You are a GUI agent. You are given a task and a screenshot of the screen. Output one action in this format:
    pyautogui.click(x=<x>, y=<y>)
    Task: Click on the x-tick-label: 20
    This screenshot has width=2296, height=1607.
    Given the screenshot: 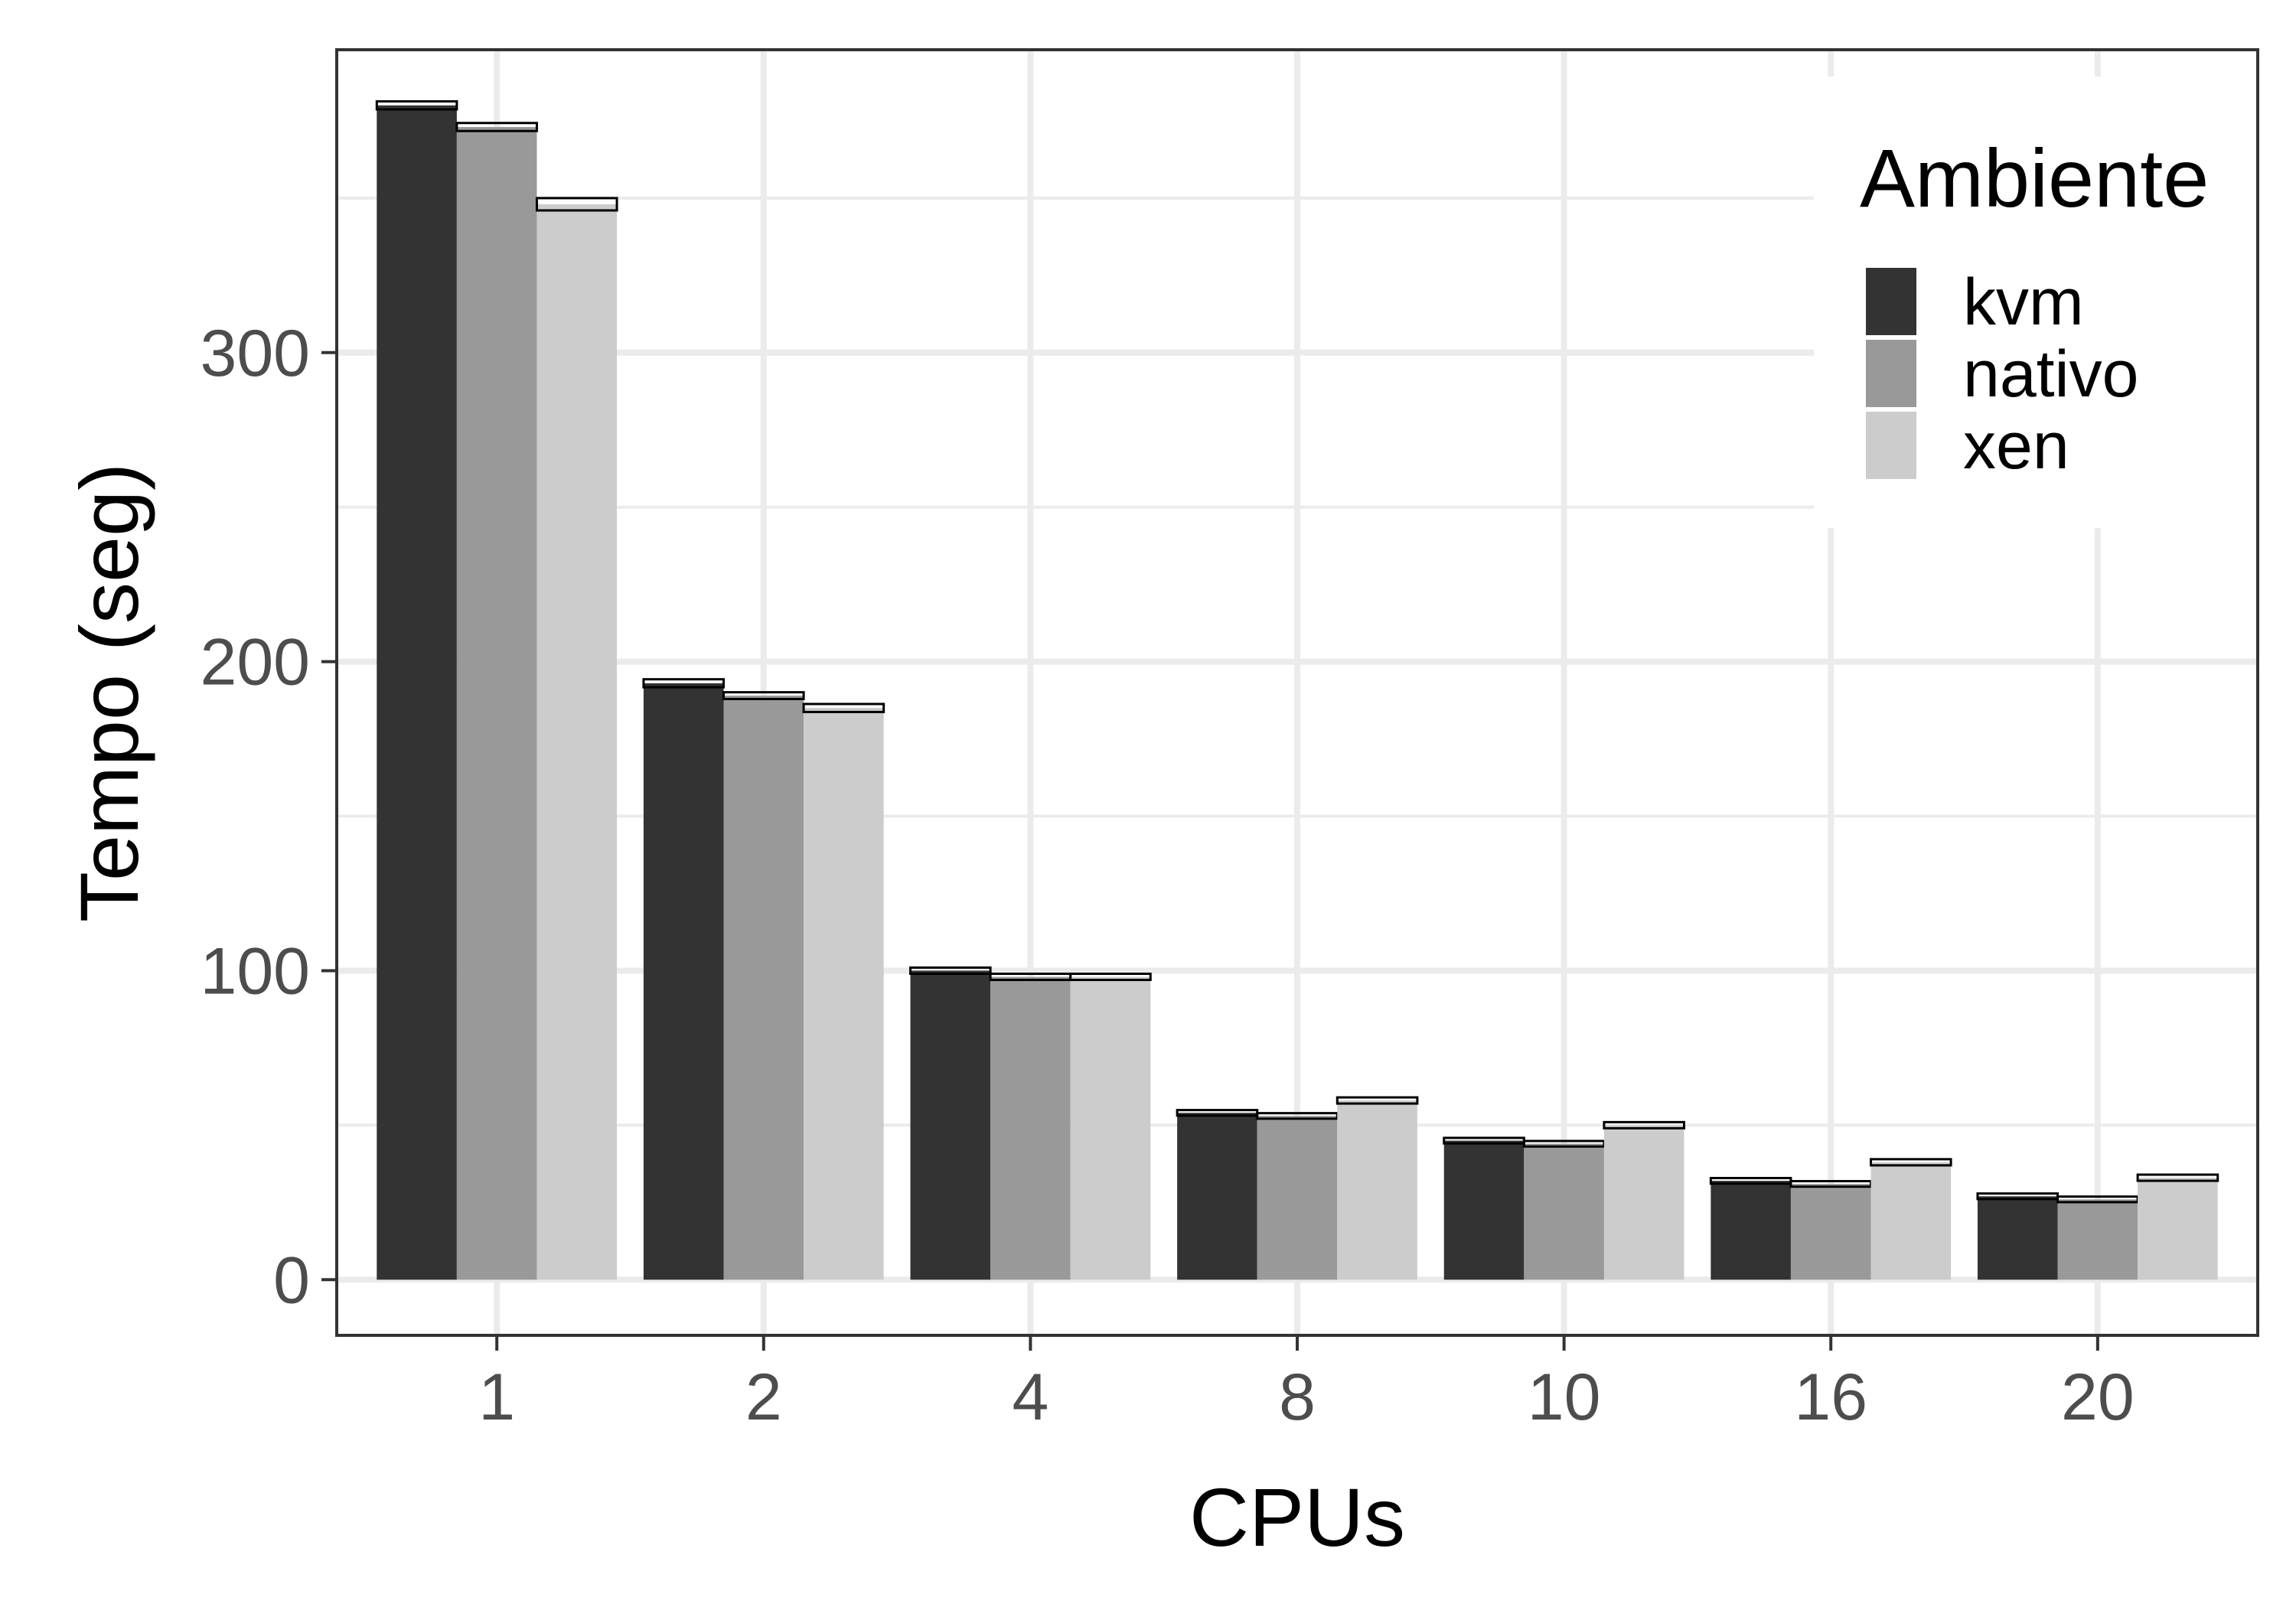 What is the action you would take?
    pyautogui.click(x=2098, y=1397)
    